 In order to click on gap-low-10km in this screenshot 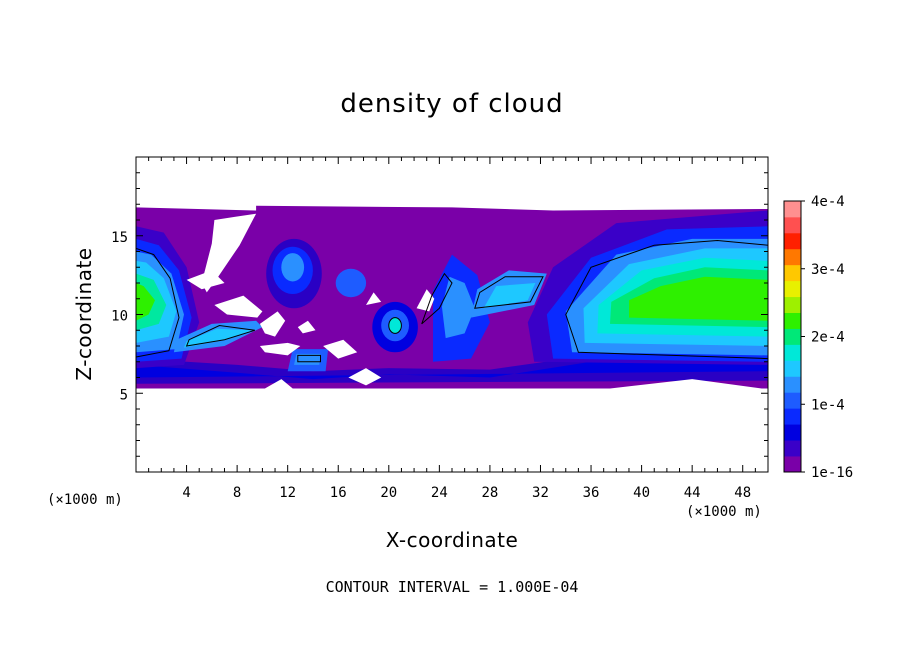, I will do `click(280, 349)`.